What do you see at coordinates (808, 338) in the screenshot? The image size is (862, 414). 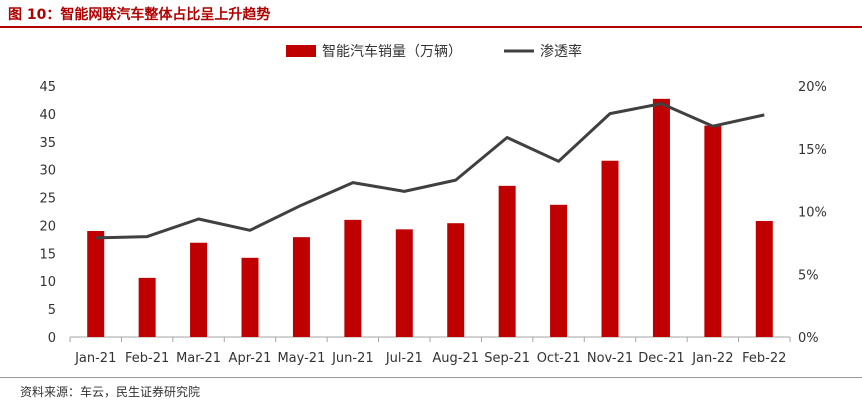 I see `y-right-tick-label: 0%` at bounding box center [808, 338].